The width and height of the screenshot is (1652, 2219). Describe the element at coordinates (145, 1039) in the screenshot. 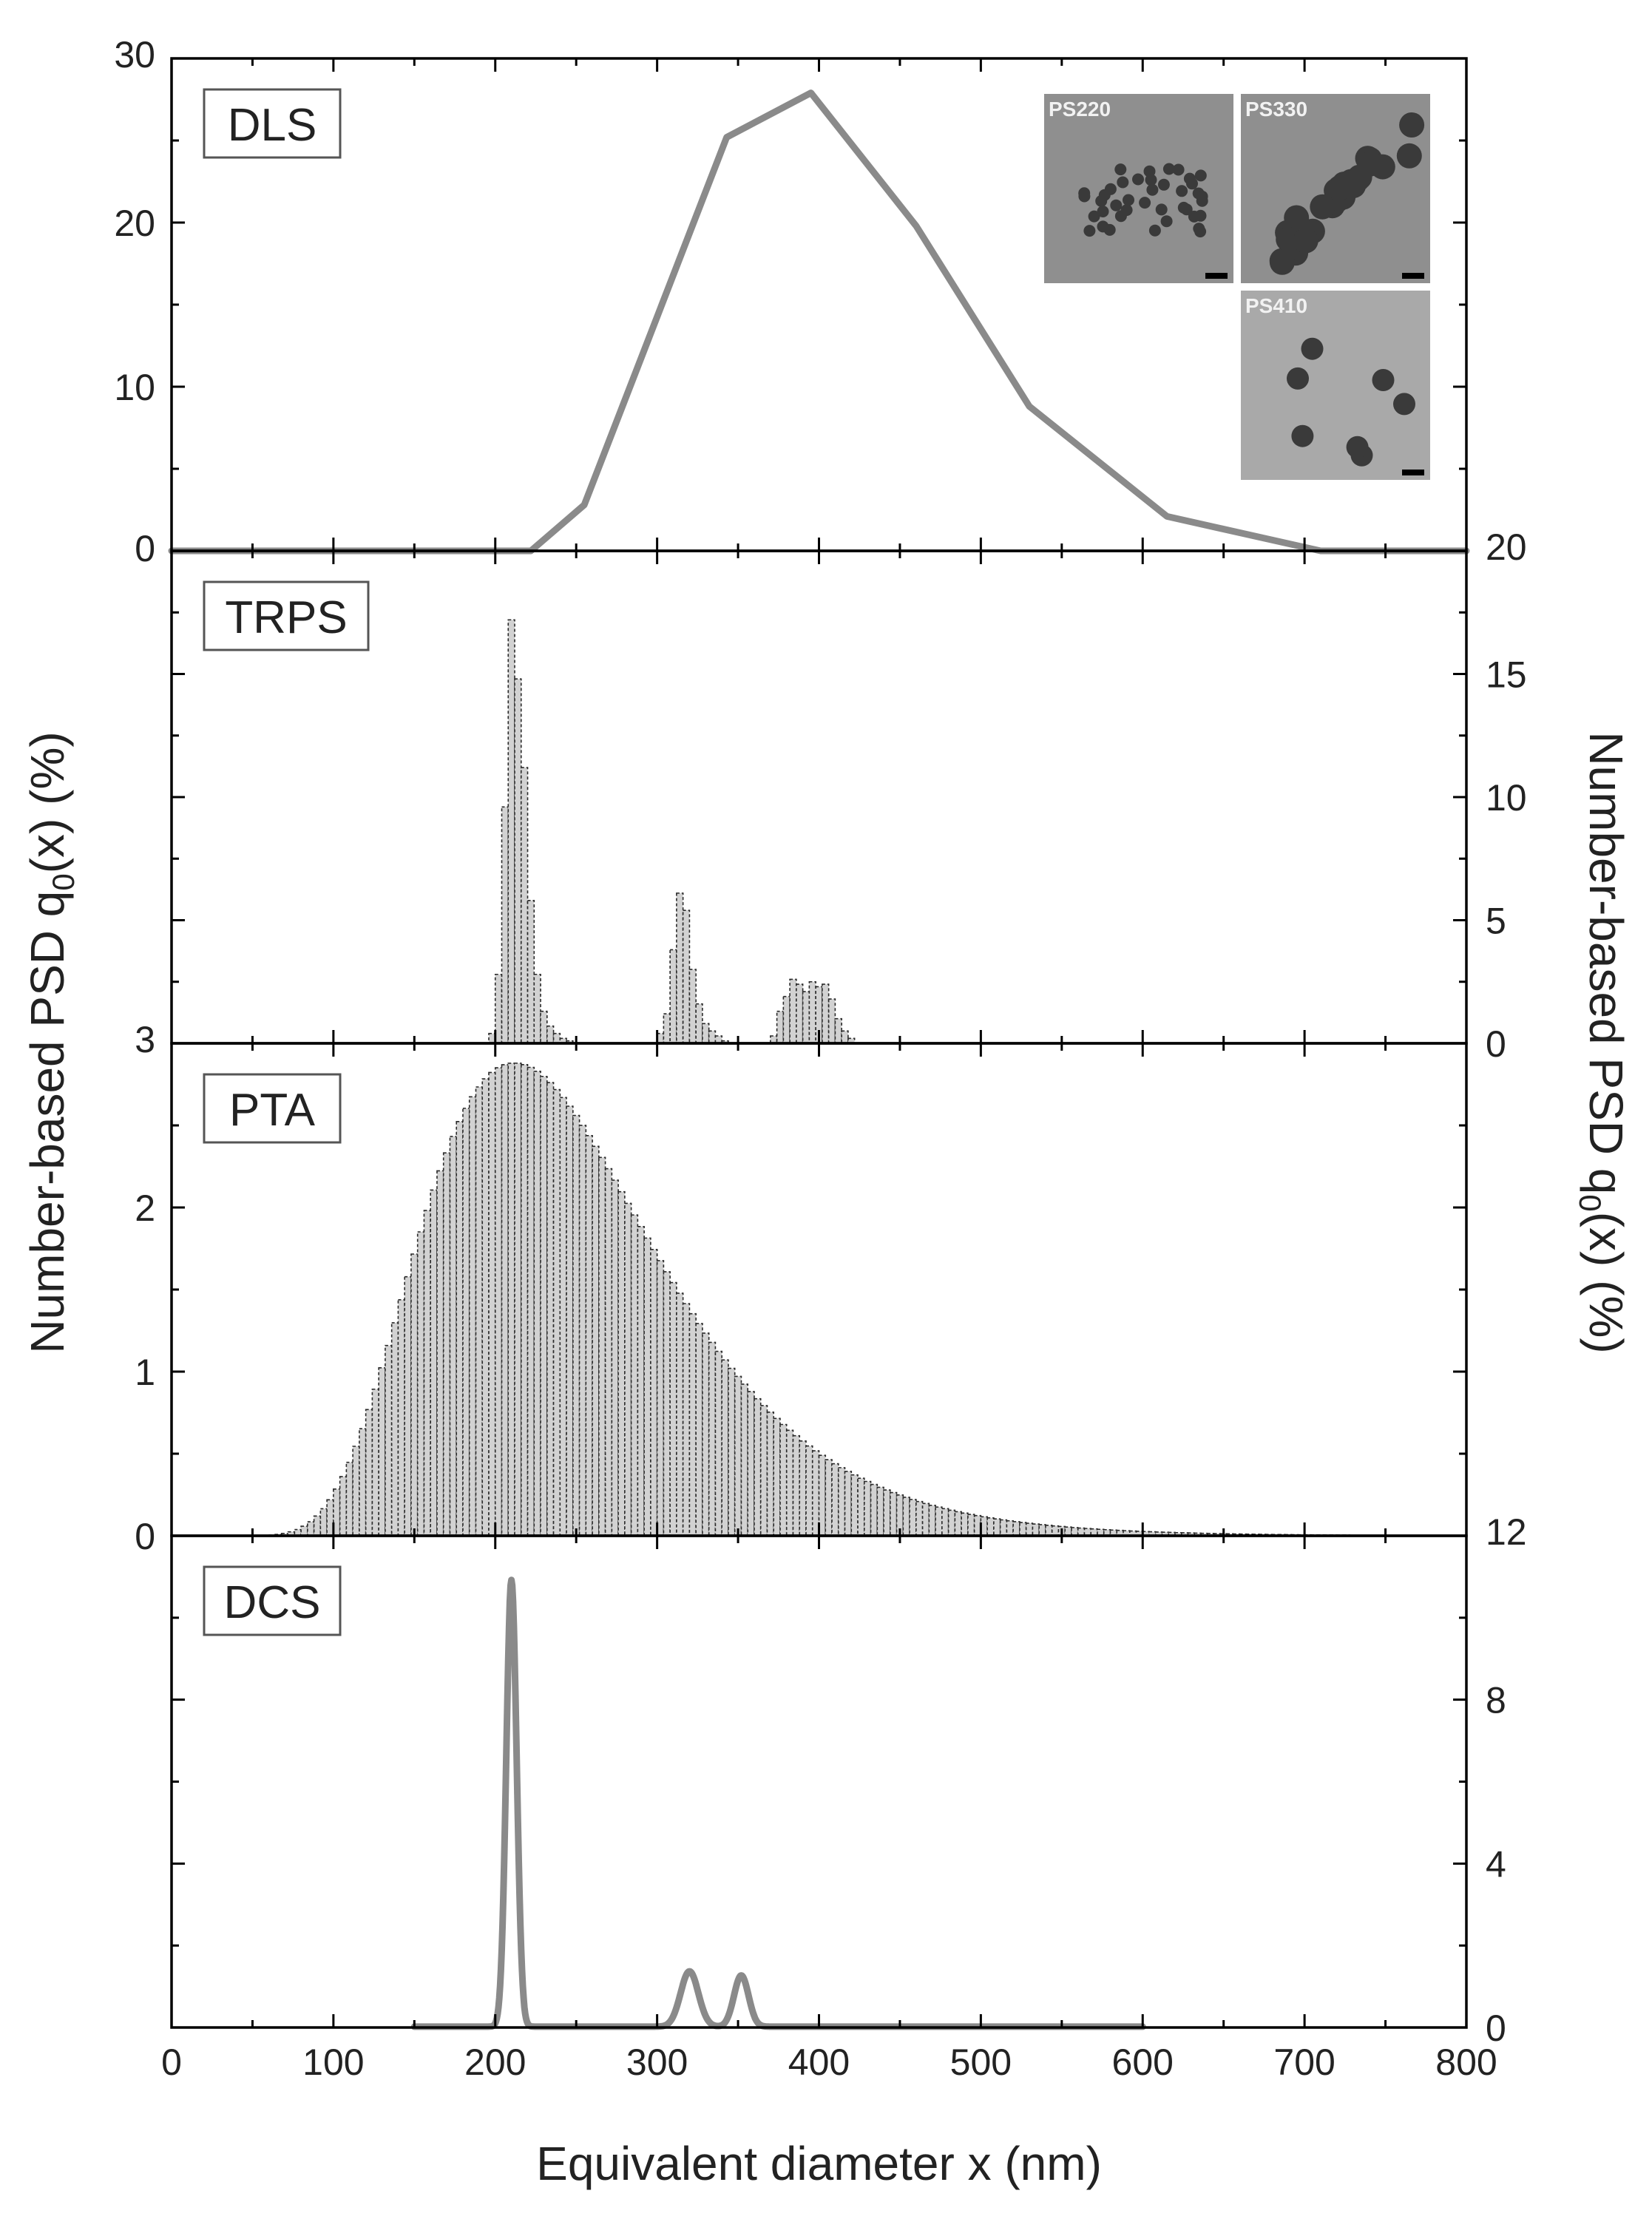

I see `y-tick-label: 3` at that location.